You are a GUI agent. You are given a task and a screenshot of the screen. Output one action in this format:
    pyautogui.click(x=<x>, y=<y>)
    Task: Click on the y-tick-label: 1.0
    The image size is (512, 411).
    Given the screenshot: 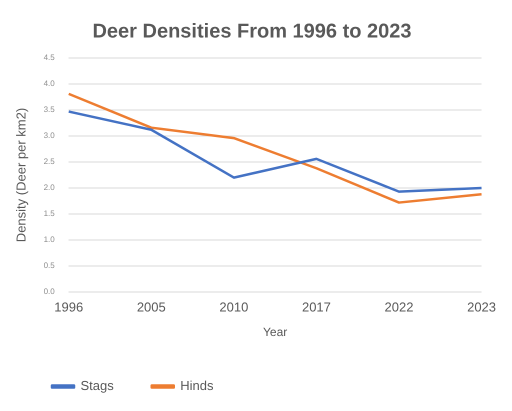 What is the action you would take?
    pyautogui.click(x=50, y=239)
    